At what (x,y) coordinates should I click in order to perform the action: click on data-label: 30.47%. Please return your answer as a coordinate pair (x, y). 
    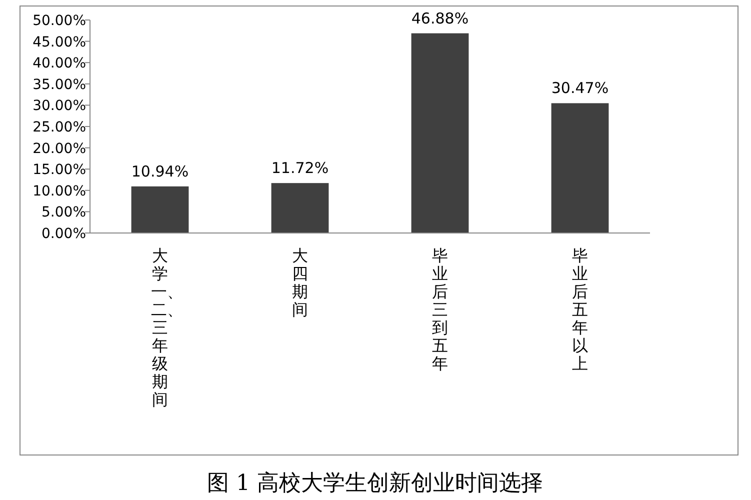
    Looking at the image, I should click on (580, 88).